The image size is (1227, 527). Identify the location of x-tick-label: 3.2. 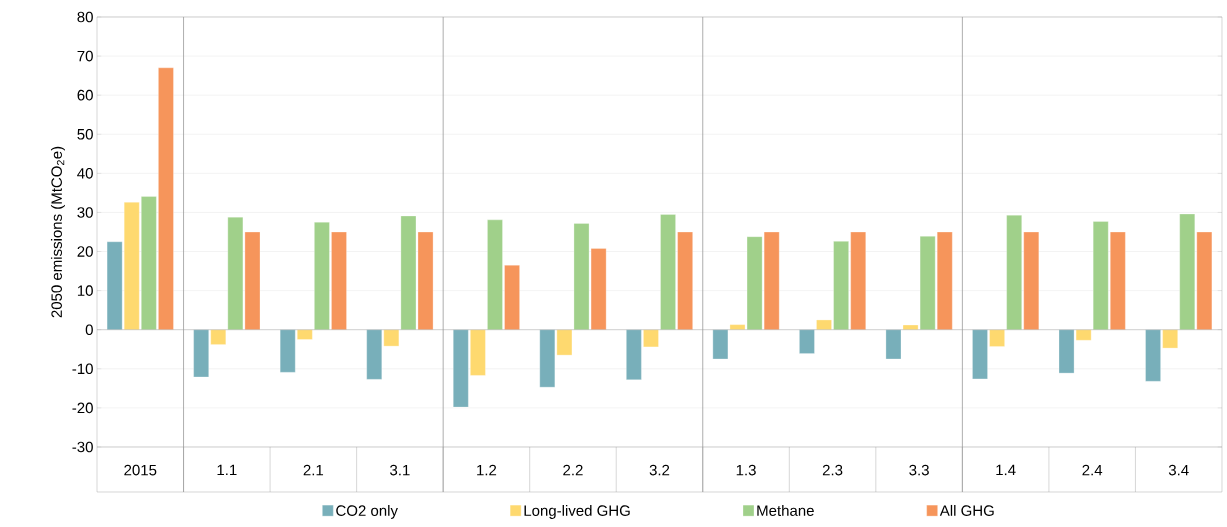
(659, 470).